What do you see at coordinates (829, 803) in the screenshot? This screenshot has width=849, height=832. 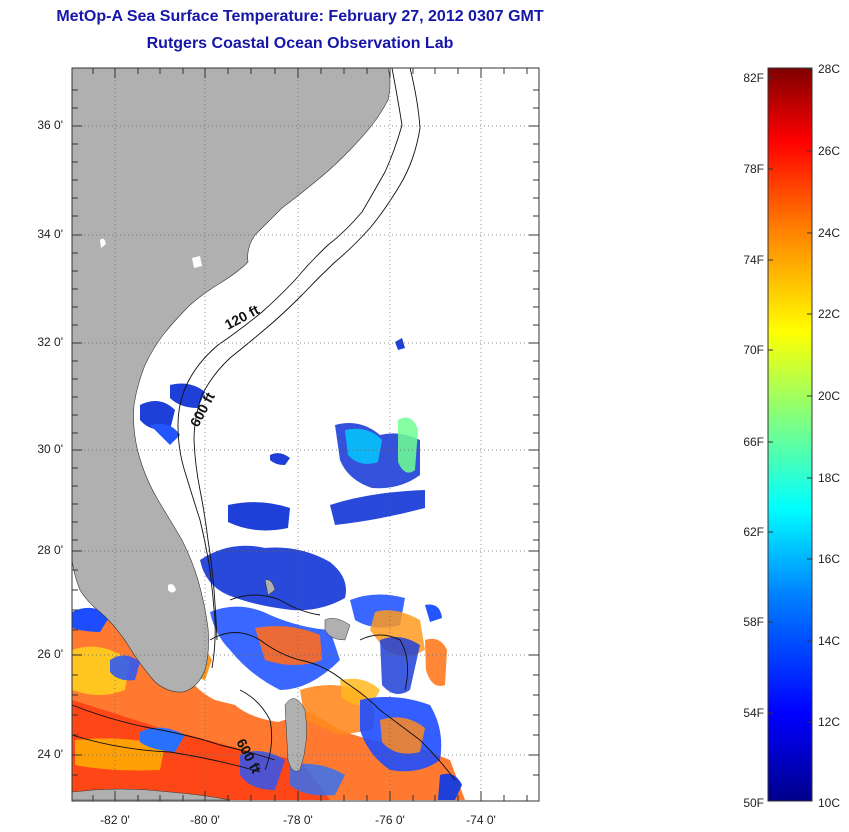 I see `colorbar-c-10: 10C` at bounding box center [829, 803].